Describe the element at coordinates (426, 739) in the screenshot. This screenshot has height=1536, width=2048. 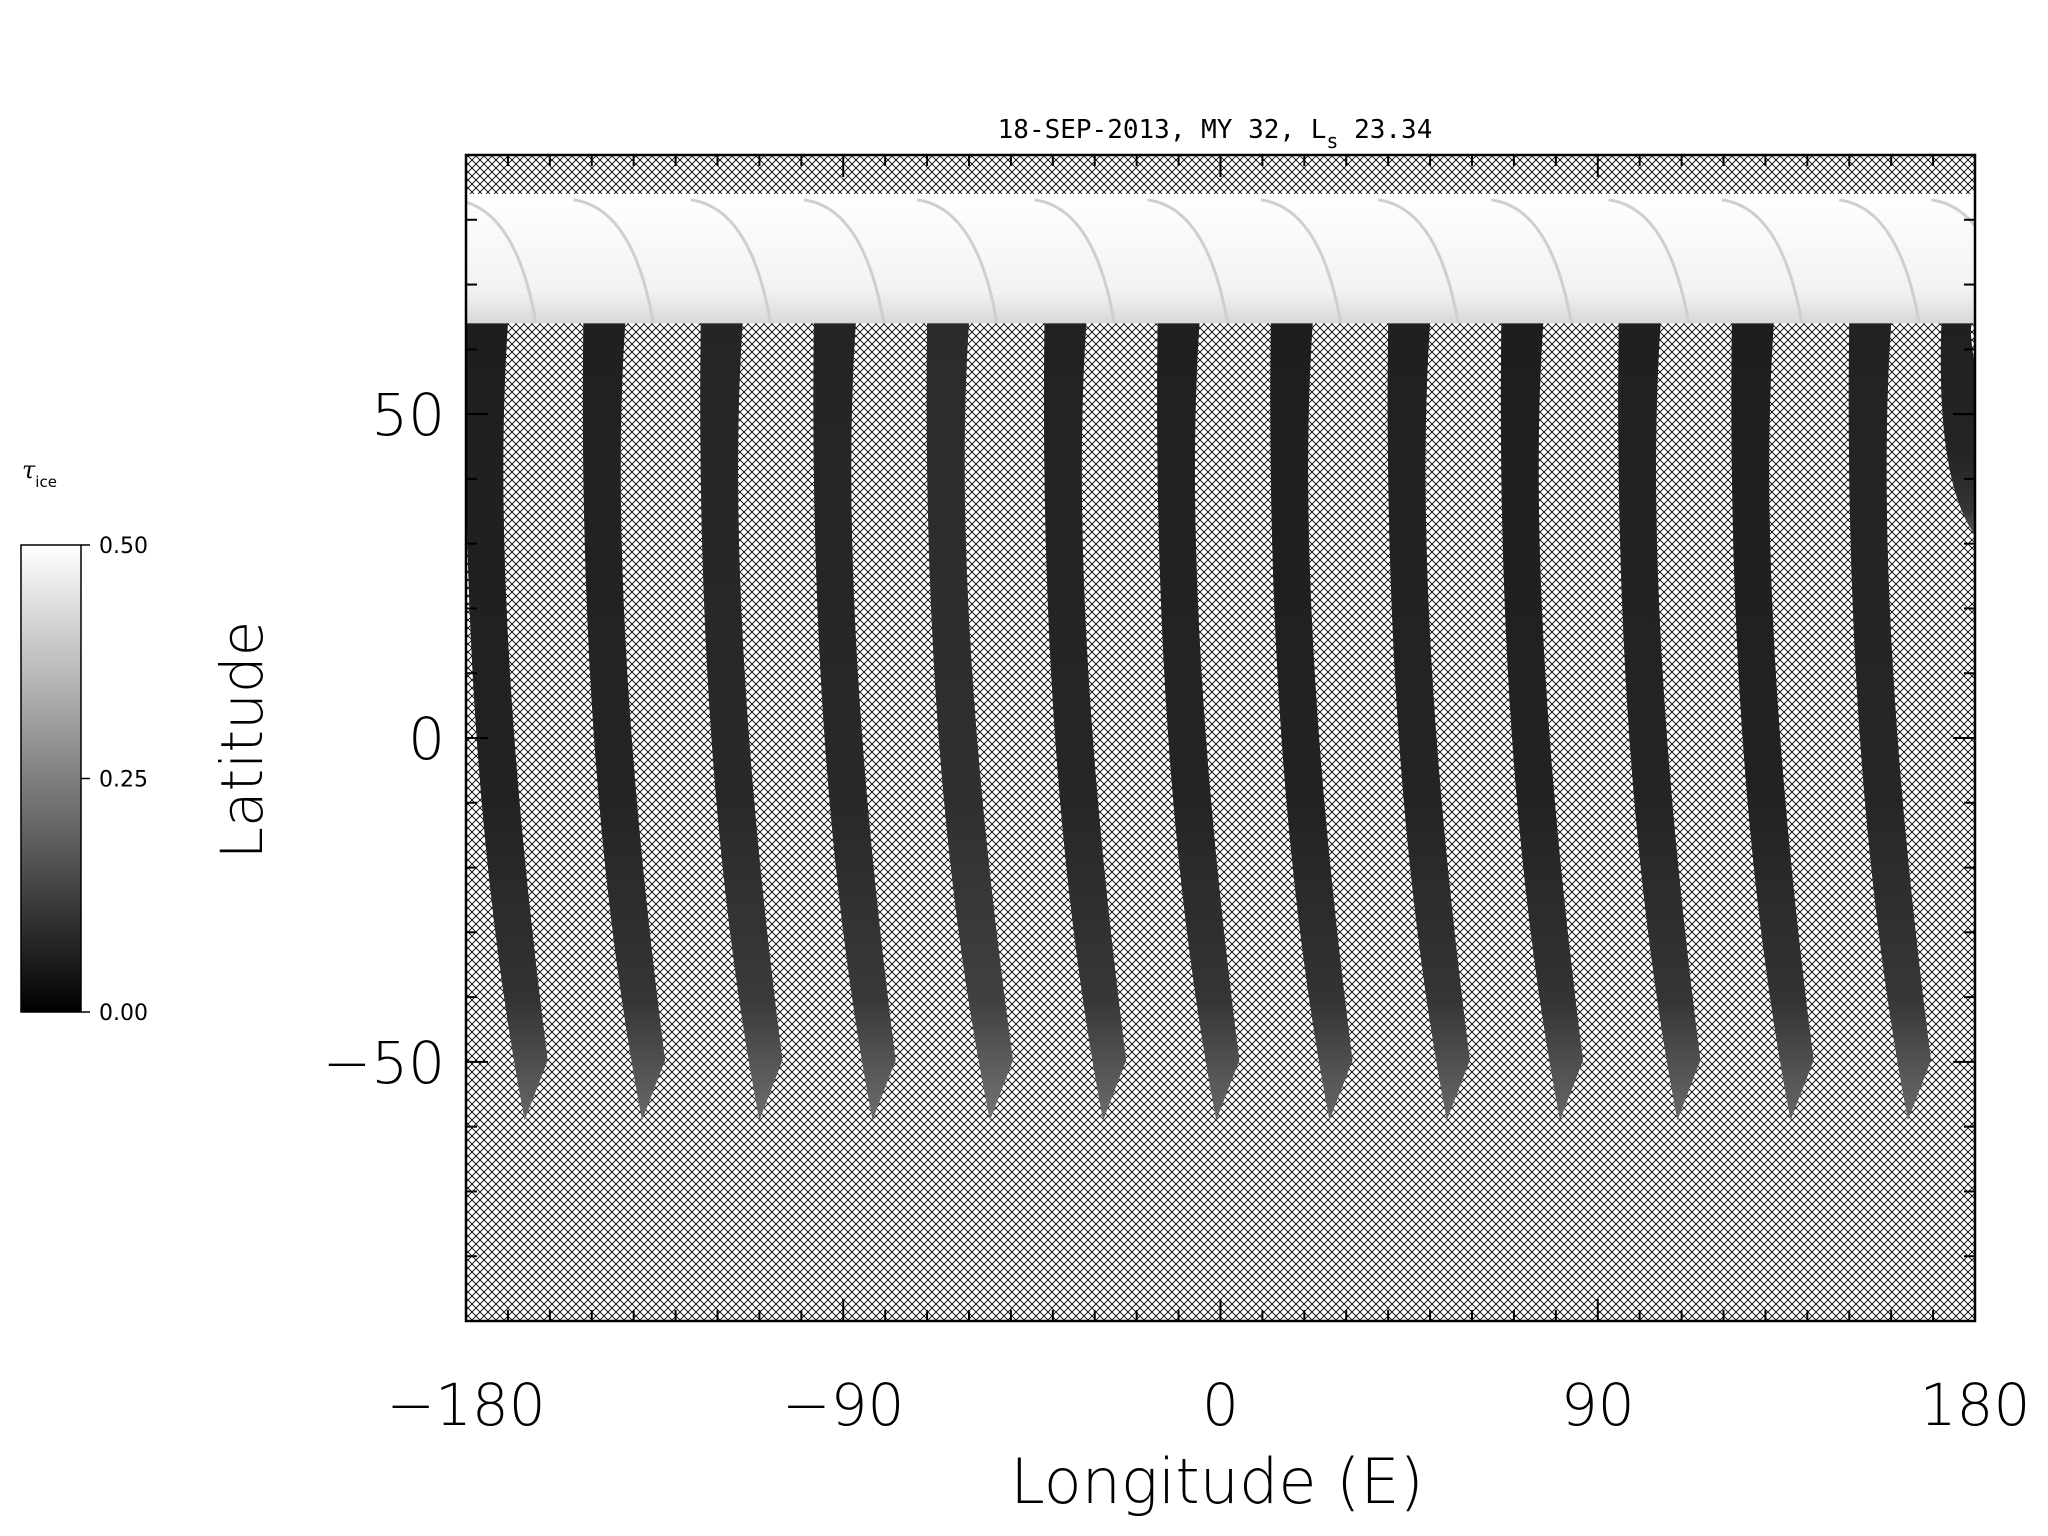
I see `y-tick-label: 0` at that location.